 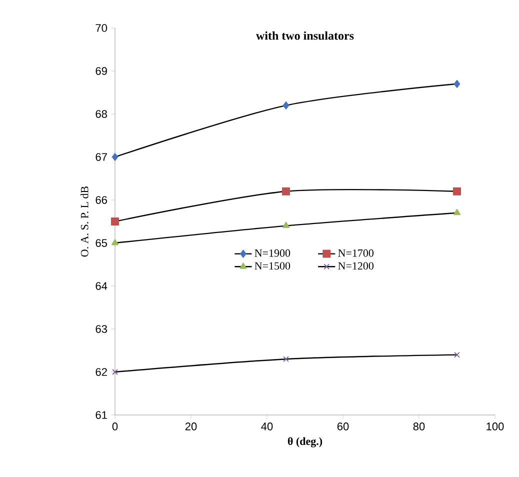 What do you see at coordinates (101, 415) in the screenshot?
I see `y-tick-label: 61` at bounding box center [101, 415].